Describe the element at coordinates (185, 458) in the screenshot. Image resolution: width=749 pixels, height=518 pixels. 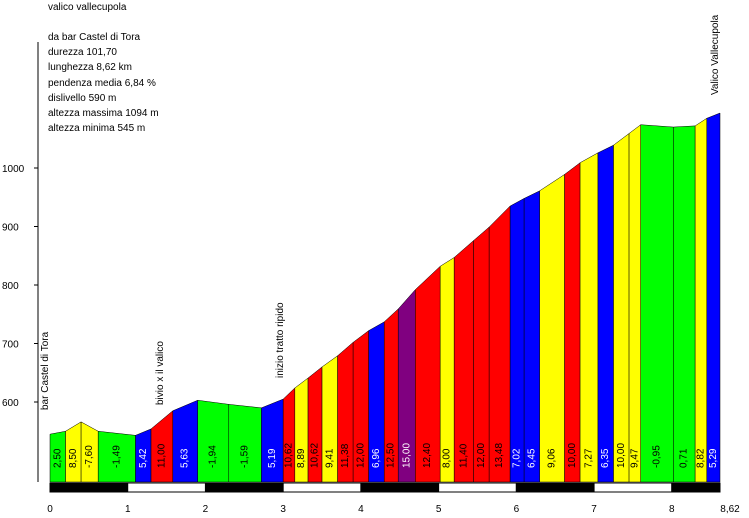
I see `grade-label: 5,63` at that location.